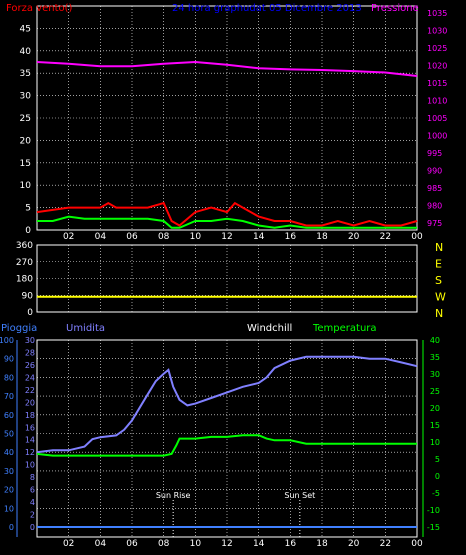  Describe the element at coordinates (19, 328) in the screenshot. I see `rain-label: Pioggia` at that location.